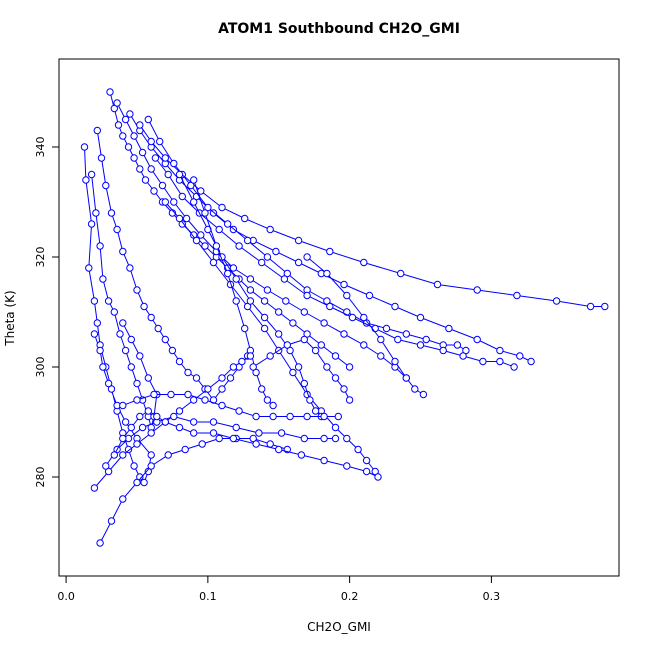 The image size is (650, 654). What do you see at coordinates (40, 367) in the screenshot?
I see `y-tick-label: 300` at bounding box center [40, 367].